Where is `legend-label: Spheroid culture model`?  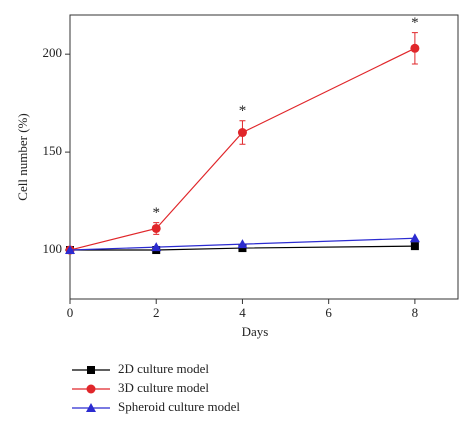
legend-label: Spheroid culture model is located at coordinates (179, 406).